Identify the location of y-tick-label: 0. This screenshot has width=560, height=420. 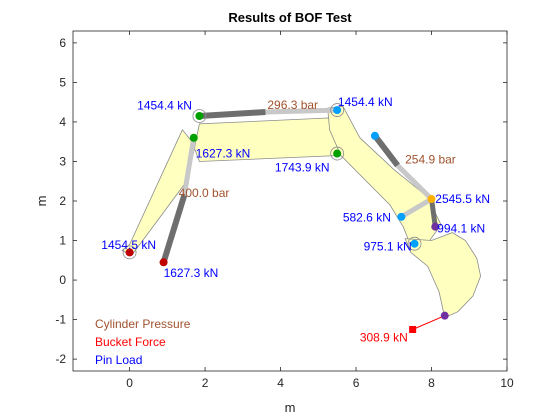
(62, 280).